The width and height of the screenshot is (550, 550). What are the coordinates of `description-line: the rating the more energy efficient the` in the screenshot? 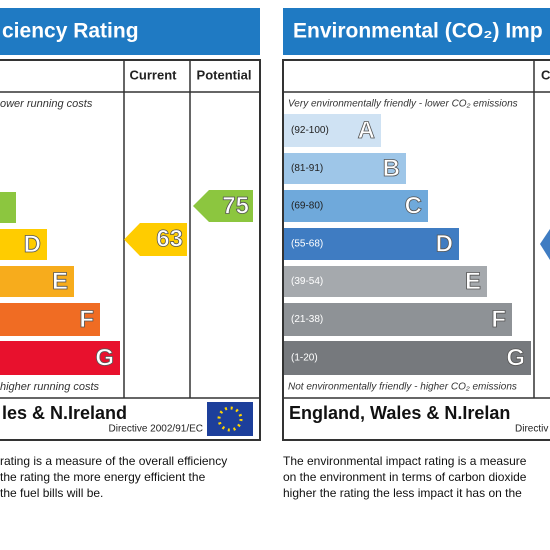 It's located at (103, 477).